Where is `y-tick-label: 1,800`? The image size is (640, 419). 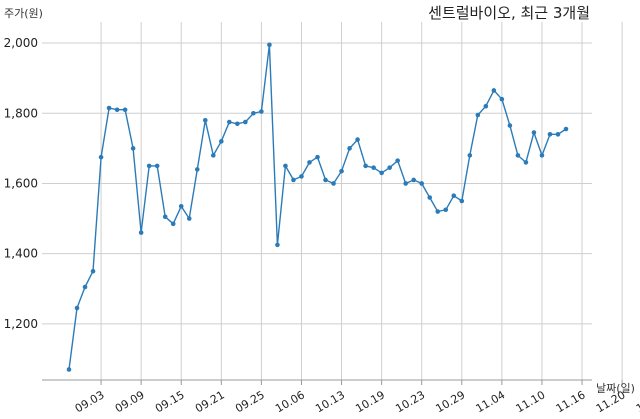
y-tick-label: 1,800 is located at coordinates (21, 113).